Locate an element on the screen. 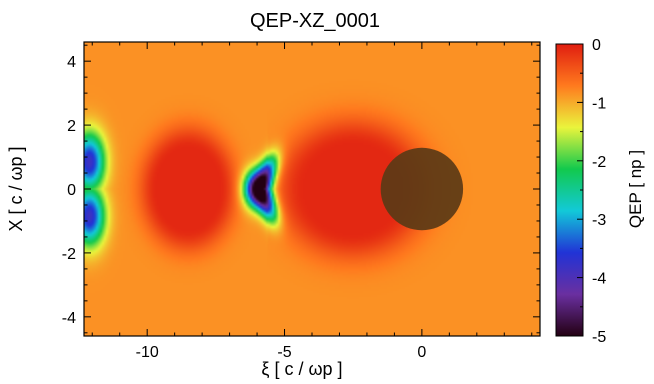 The height and width of the screenshot is (384, 654). colorbar-tick-label: -2 is located at coordinates (599, 162).